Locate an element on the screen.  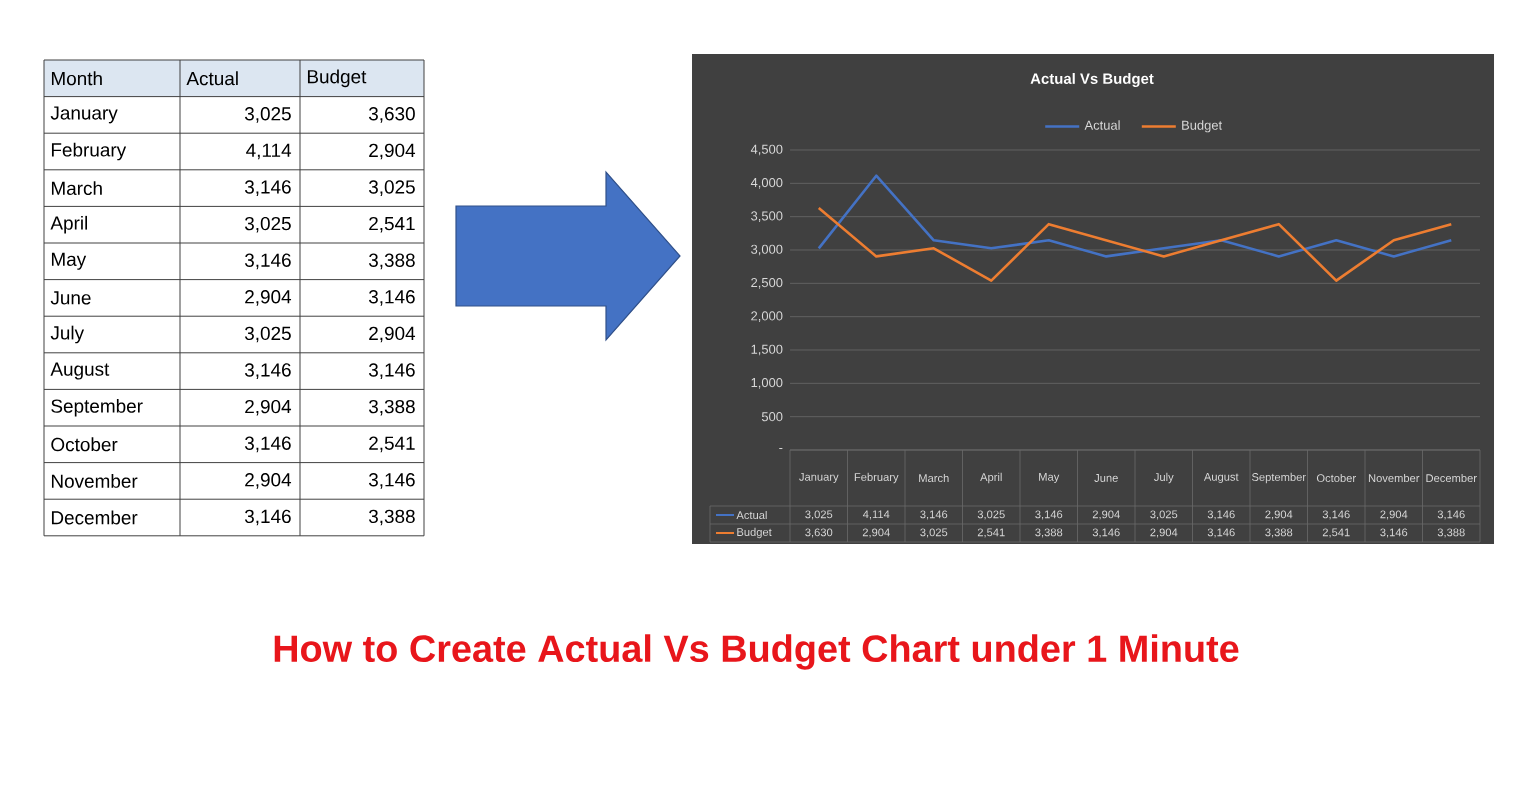
category-label: March is located at coordinates (76, 188).